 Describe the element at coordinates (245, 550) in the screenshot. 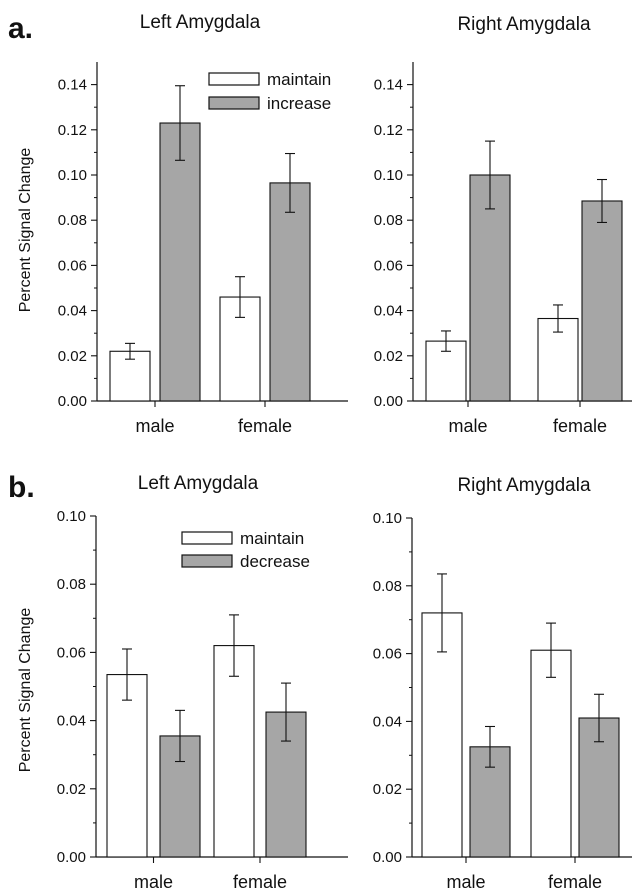

I see `legend-b: maintain decrease` at that location.